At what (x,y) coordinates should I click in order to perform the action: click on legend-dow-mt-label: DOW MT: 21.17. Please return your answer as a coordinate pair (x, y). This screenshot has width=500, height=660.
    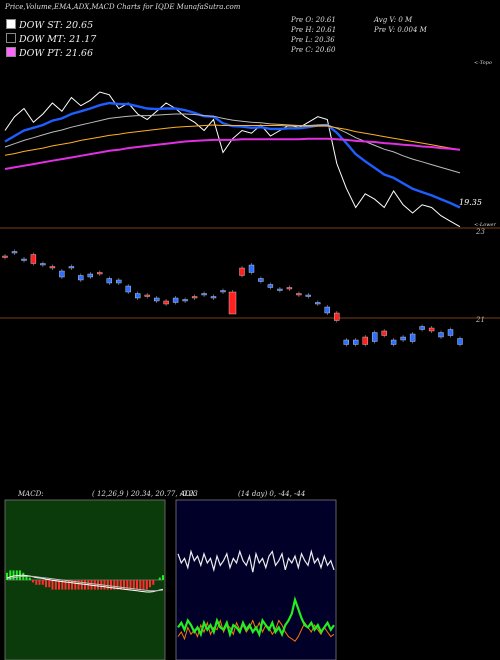
    Looking at the image, I should click on (58, 39).